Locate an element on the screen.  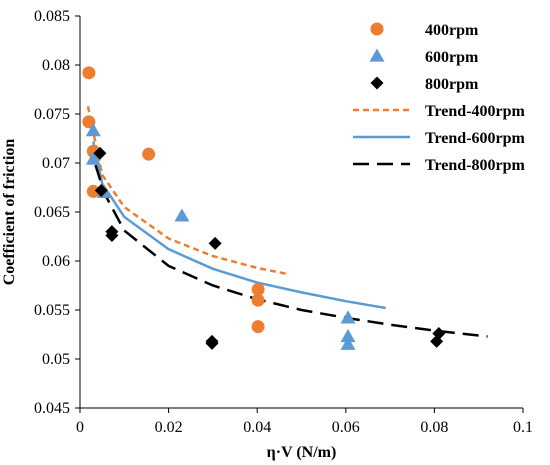
legend-marker-800rpm is located at coordinates (377, 83).